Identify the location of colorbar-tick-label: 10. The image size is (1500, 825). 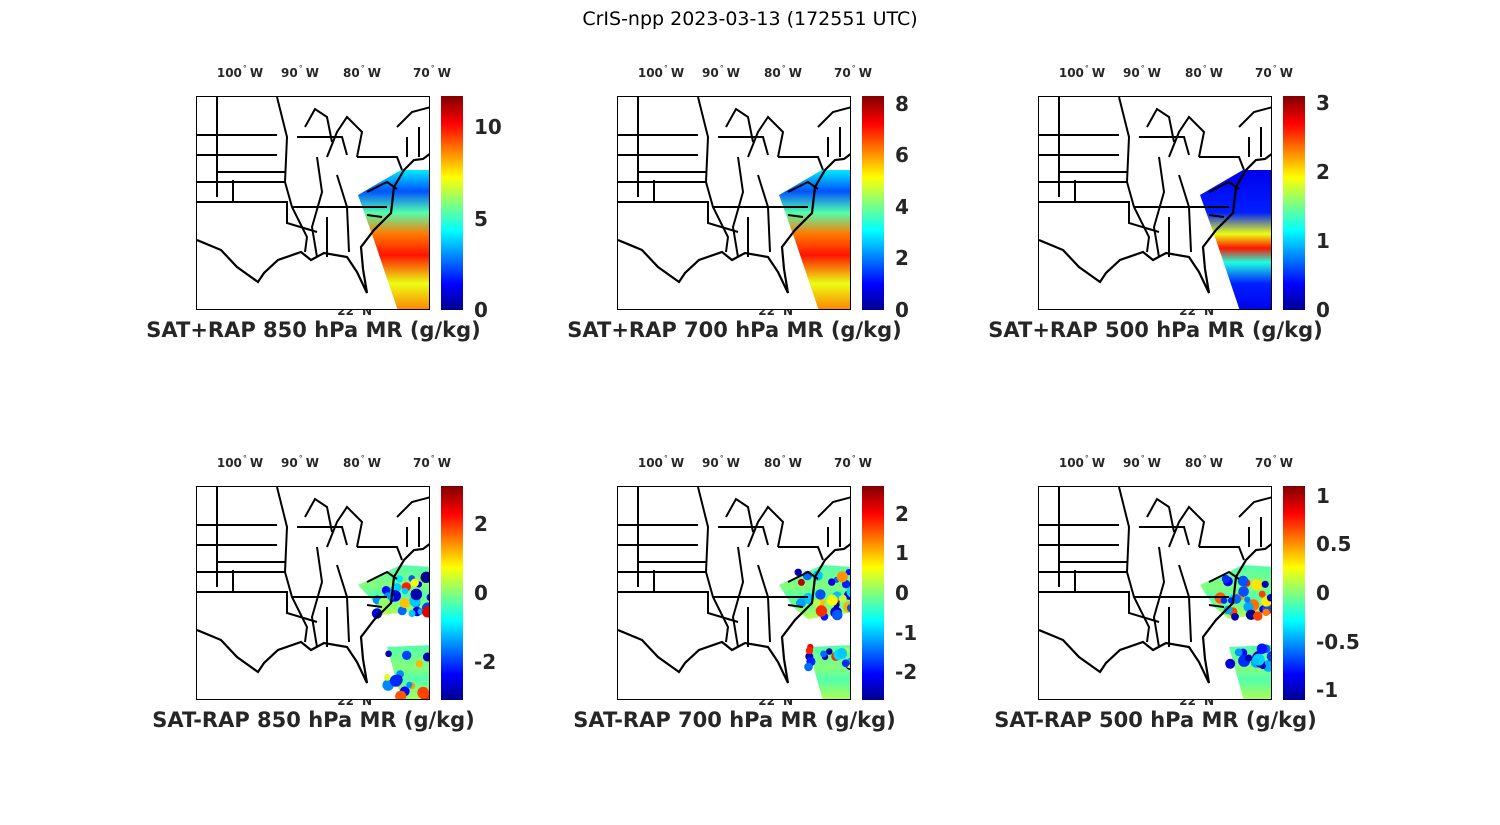
(488, 127).